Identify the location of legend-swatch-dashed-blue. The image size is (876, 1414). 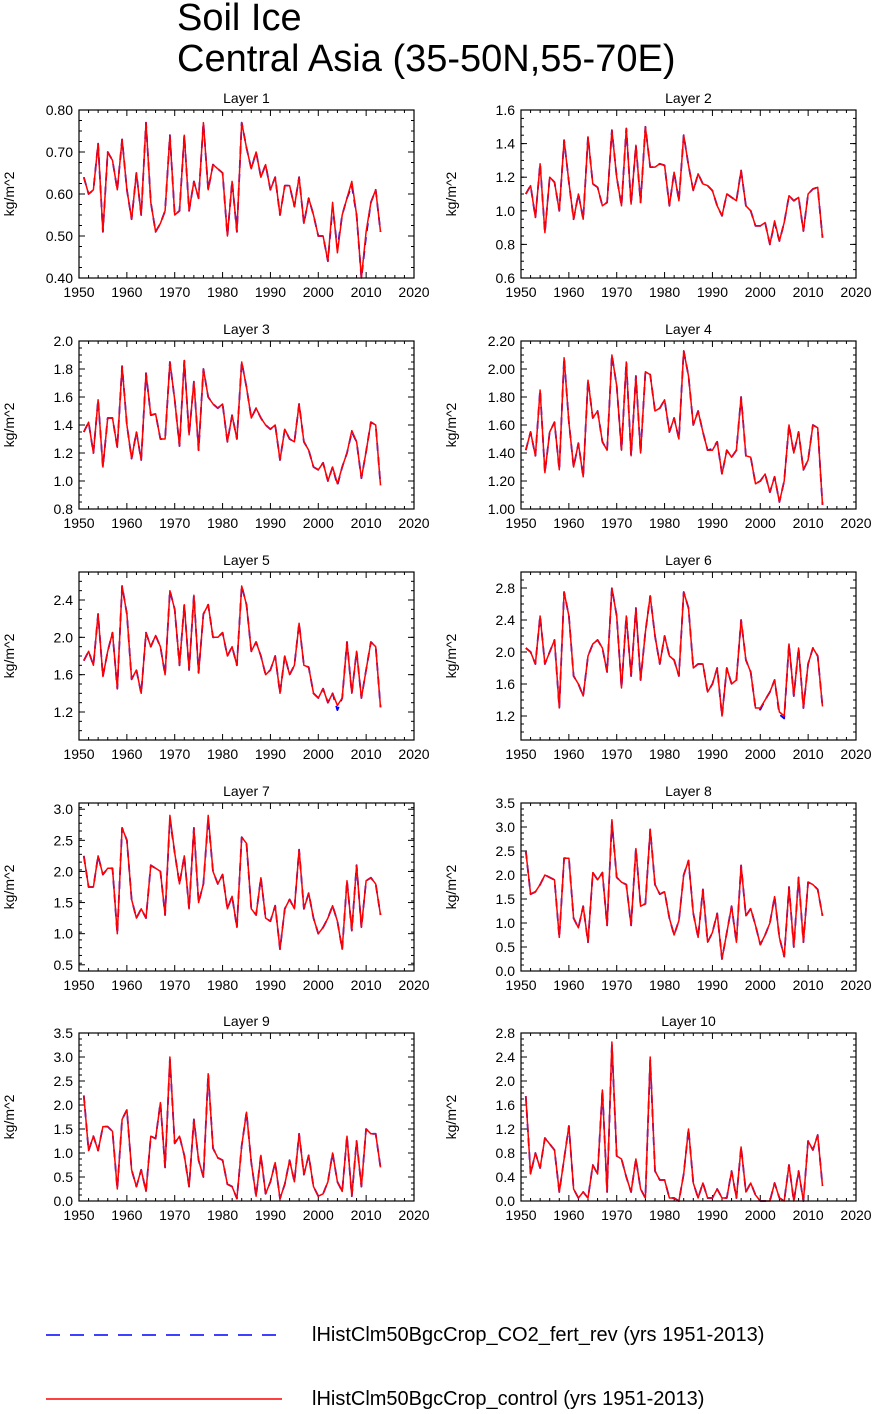
(164, 1335).